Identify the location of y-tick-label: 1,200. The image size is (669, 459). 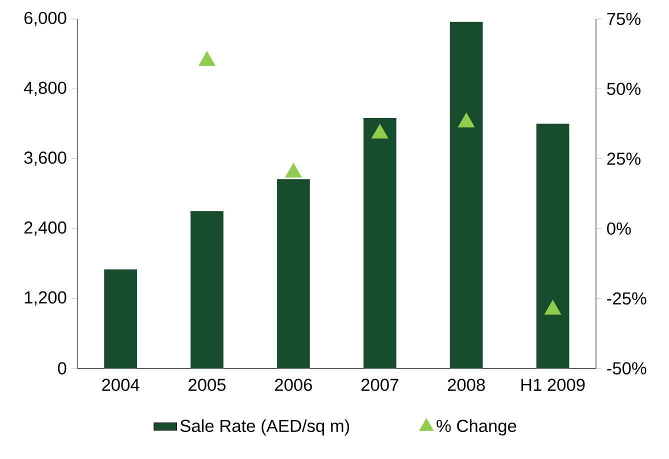
(45, 298).